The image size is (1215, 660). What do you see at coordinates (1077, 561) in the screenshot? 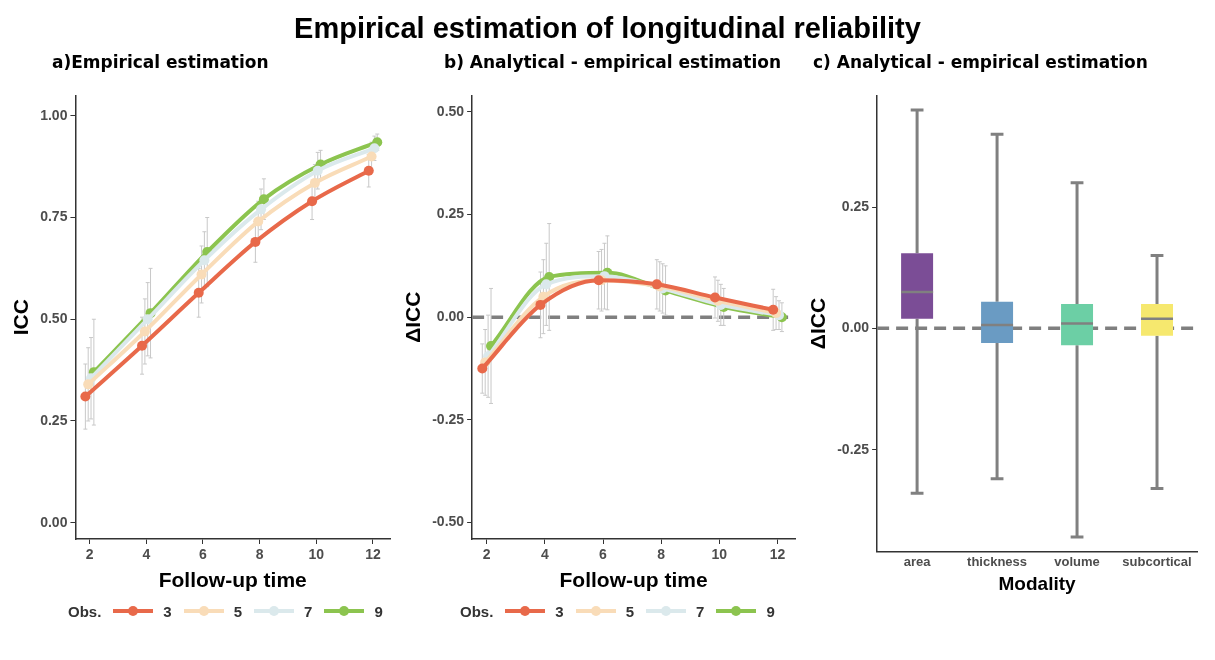
I see `x-tick-label: volume` at bounding box center [1077, 561].